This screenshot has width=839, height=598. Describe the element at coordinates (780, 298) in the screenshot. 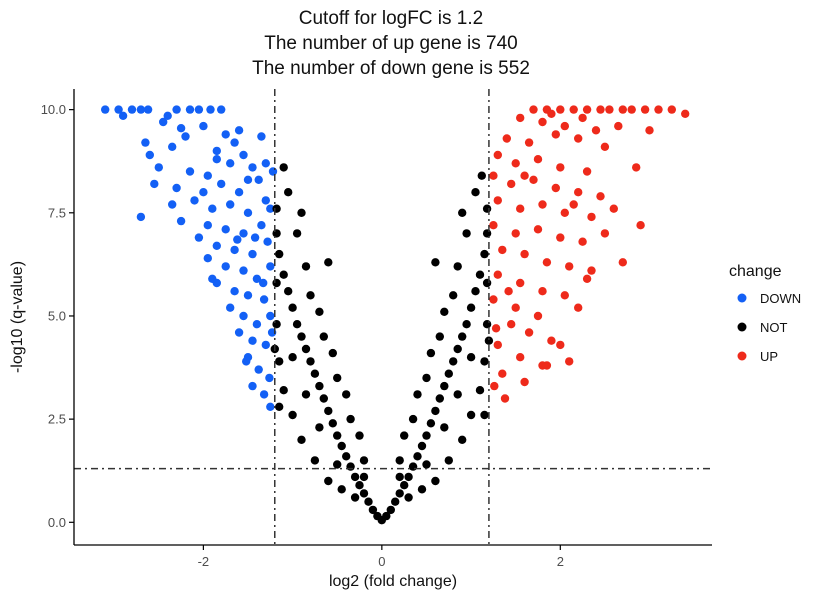

I see `legend-label-down: DOWN` at that location.